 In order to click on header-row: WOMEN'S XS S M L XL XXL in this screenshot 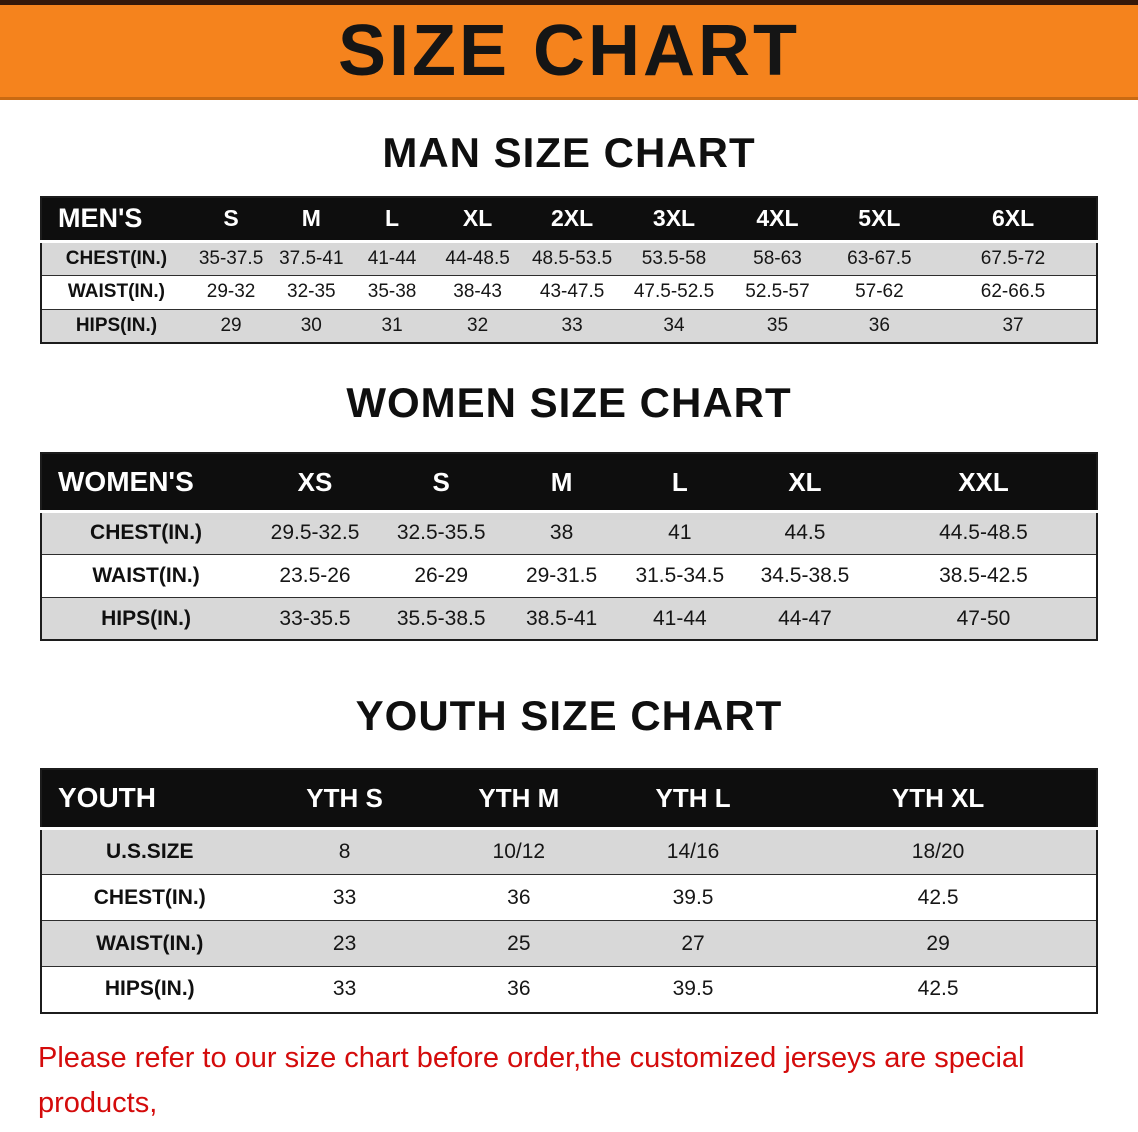, I will do `click(569, 482)`.